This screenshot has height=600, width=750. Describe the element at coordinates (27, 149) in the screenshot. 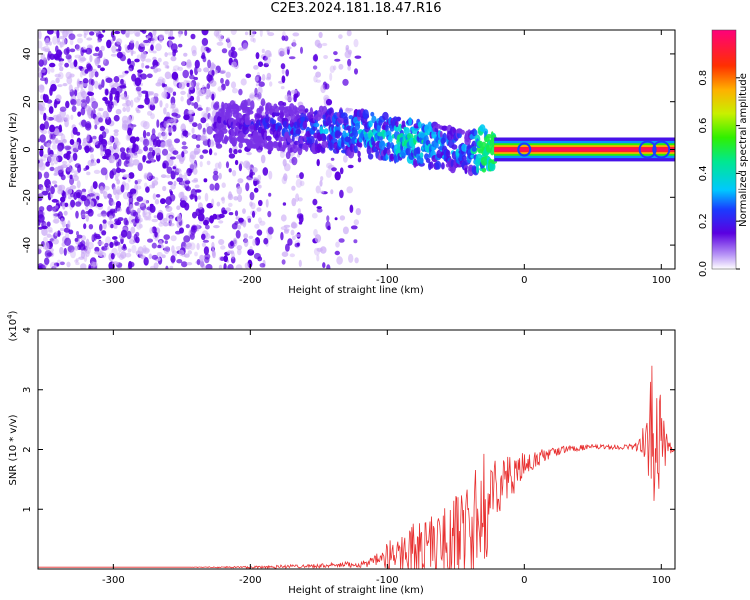

I see `y-tick-label: 0` at that location.